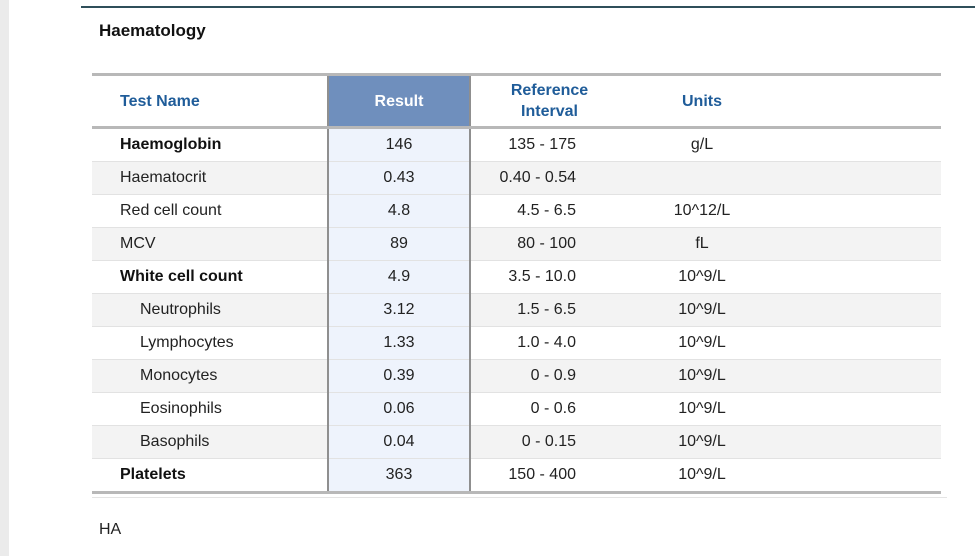 The width and height of the screenshot is (975, 556). Describe the element at coordinates (399, 310) in the screenshot. I see `result-cell: 3.12` at that location.